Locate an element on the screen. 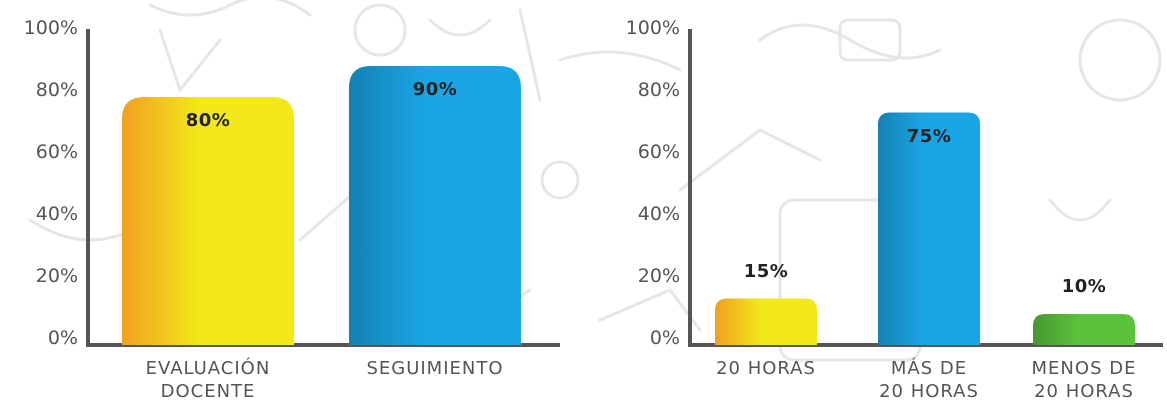 The image size is (1167, 408). category-label: EVALUACIÓN DOCENTE is located at coordinates (208, 380).